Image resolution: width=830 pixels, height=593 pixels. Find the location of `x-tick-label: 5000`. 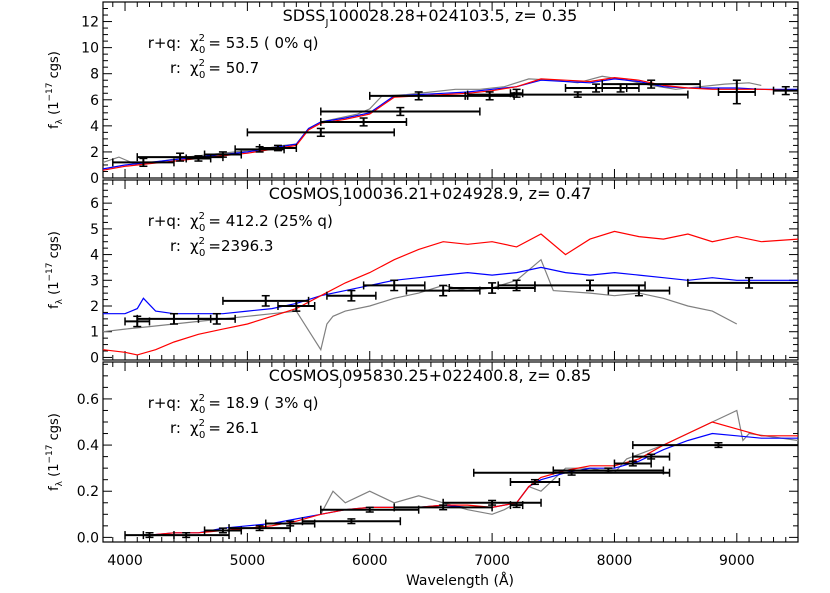

x-tick-label: 5000 is located at coordinates (248, 561).